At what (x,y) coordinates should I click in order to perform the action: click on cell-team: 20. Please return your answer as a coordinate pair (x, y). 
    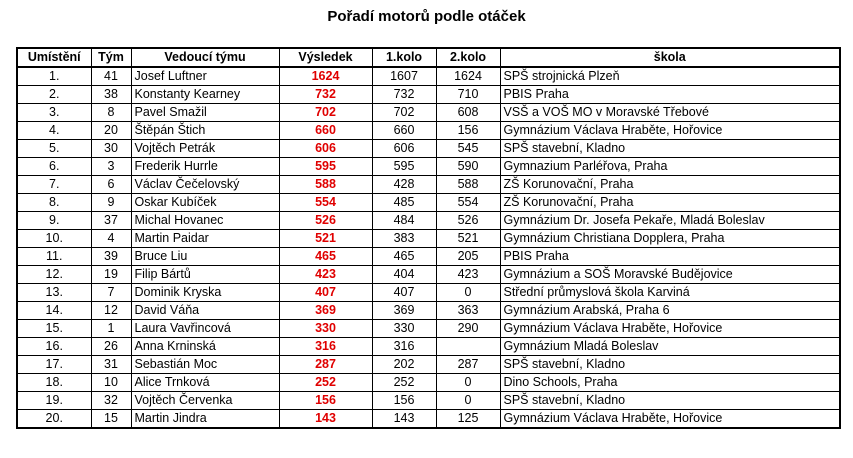
    Looking at the image, I should click on (111, 130).